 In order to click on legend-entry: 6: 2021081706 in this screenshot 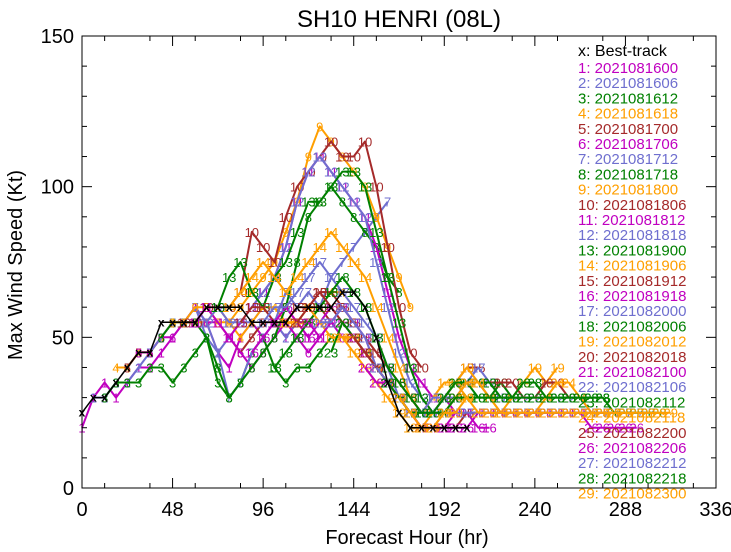, I will do `click(628, 144)`.